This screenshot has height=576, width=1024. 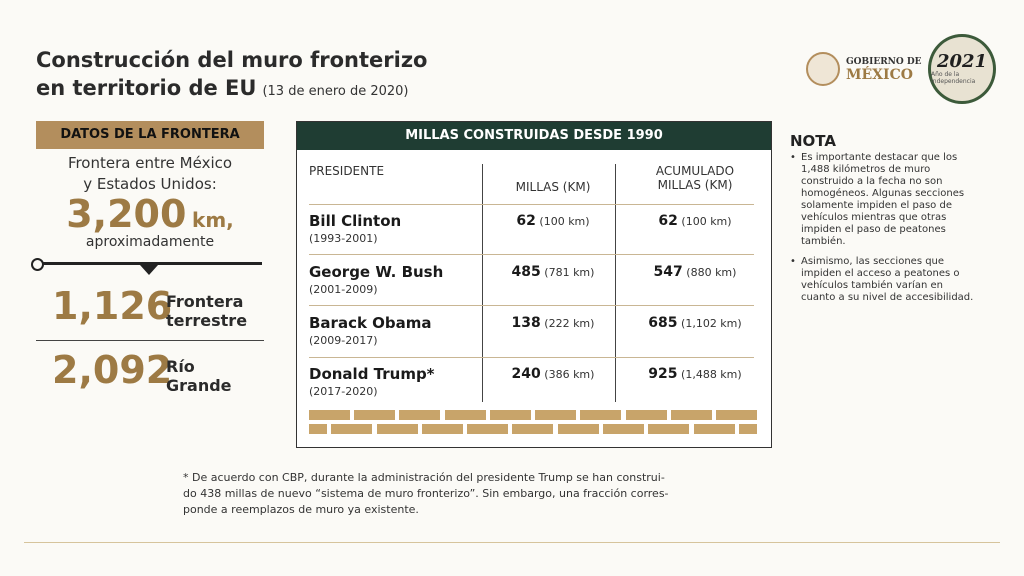 I want to click on cumulative-miles-value: 685, so click(x=663, y=323).